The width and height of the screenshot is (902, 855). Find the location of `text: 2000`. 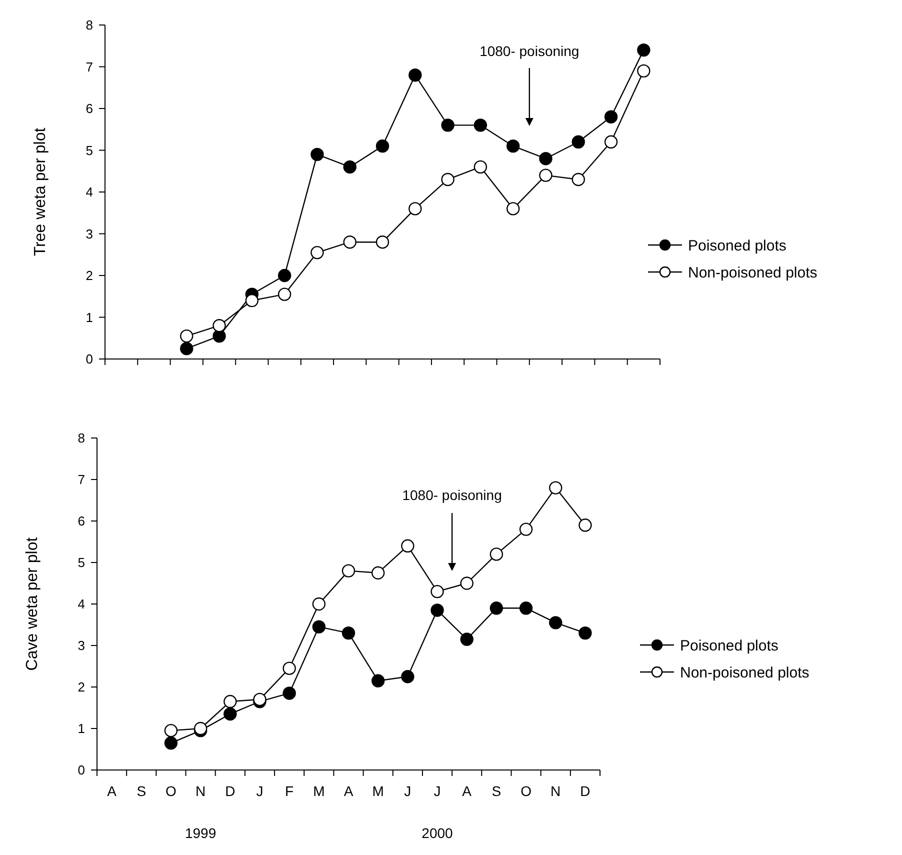

text: 2000 is located at coordinates (438, 833).